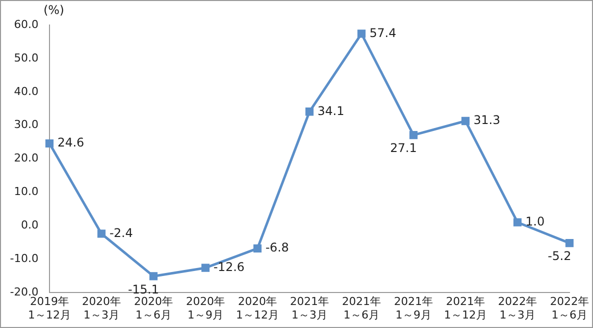 The height and width of the screenshot is (328, 593). What do you see at coordinates (330, 111) in the screenshot?
I see `data-label: 34.1` at bounding box center [330, 111].